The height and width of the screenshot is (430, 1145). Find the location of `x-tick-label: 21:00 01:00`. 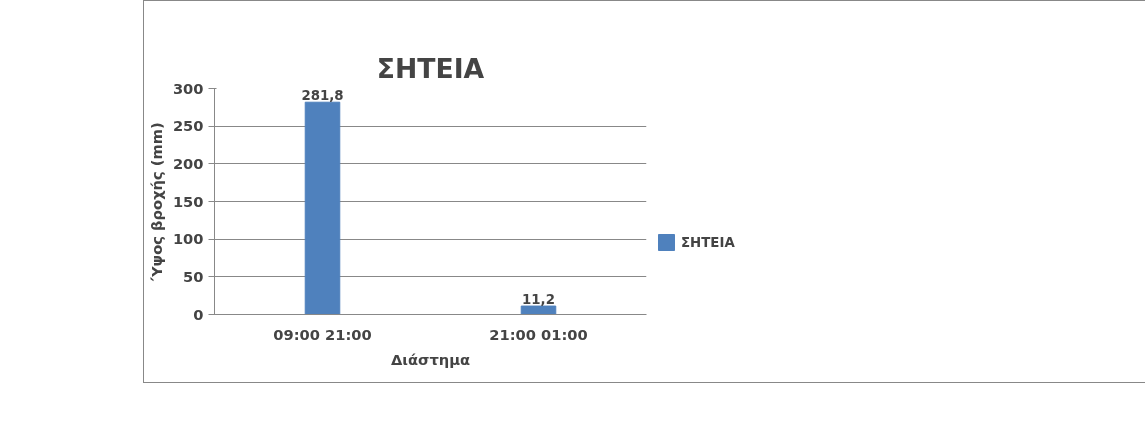

x-tick-label: 21:00 01:00 is located at coordinates (538, 334).